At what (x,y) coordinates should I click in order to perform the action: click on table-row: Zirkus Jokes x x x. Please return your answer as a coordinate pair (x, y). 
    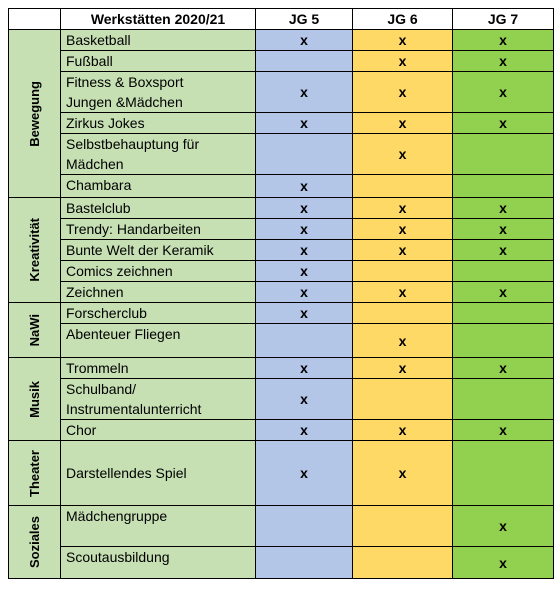
    Looking at the image, I should click on (281, 123).